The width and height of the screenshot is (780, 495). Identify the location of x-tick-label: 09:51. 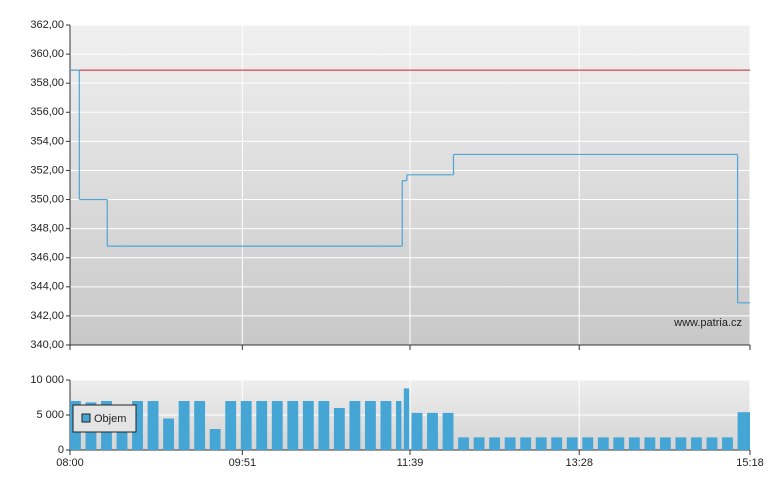
(243, 463).